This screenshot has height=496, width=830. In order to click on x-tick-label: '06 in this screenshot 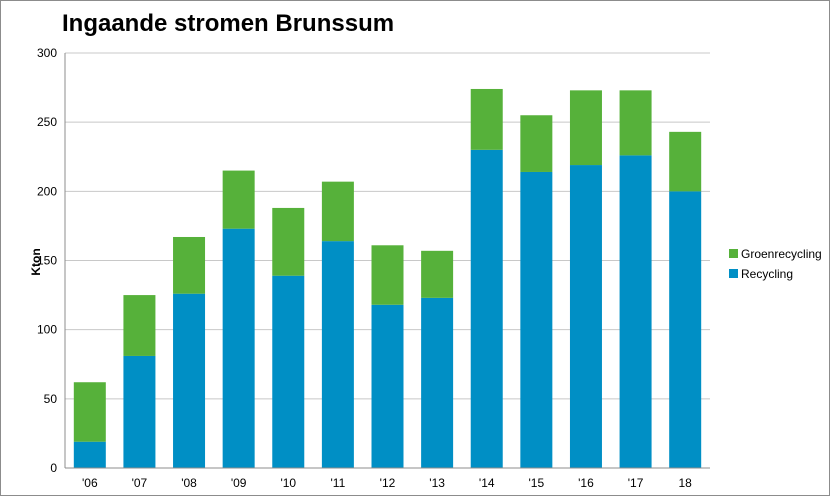, I will do `click(90, 483)`.